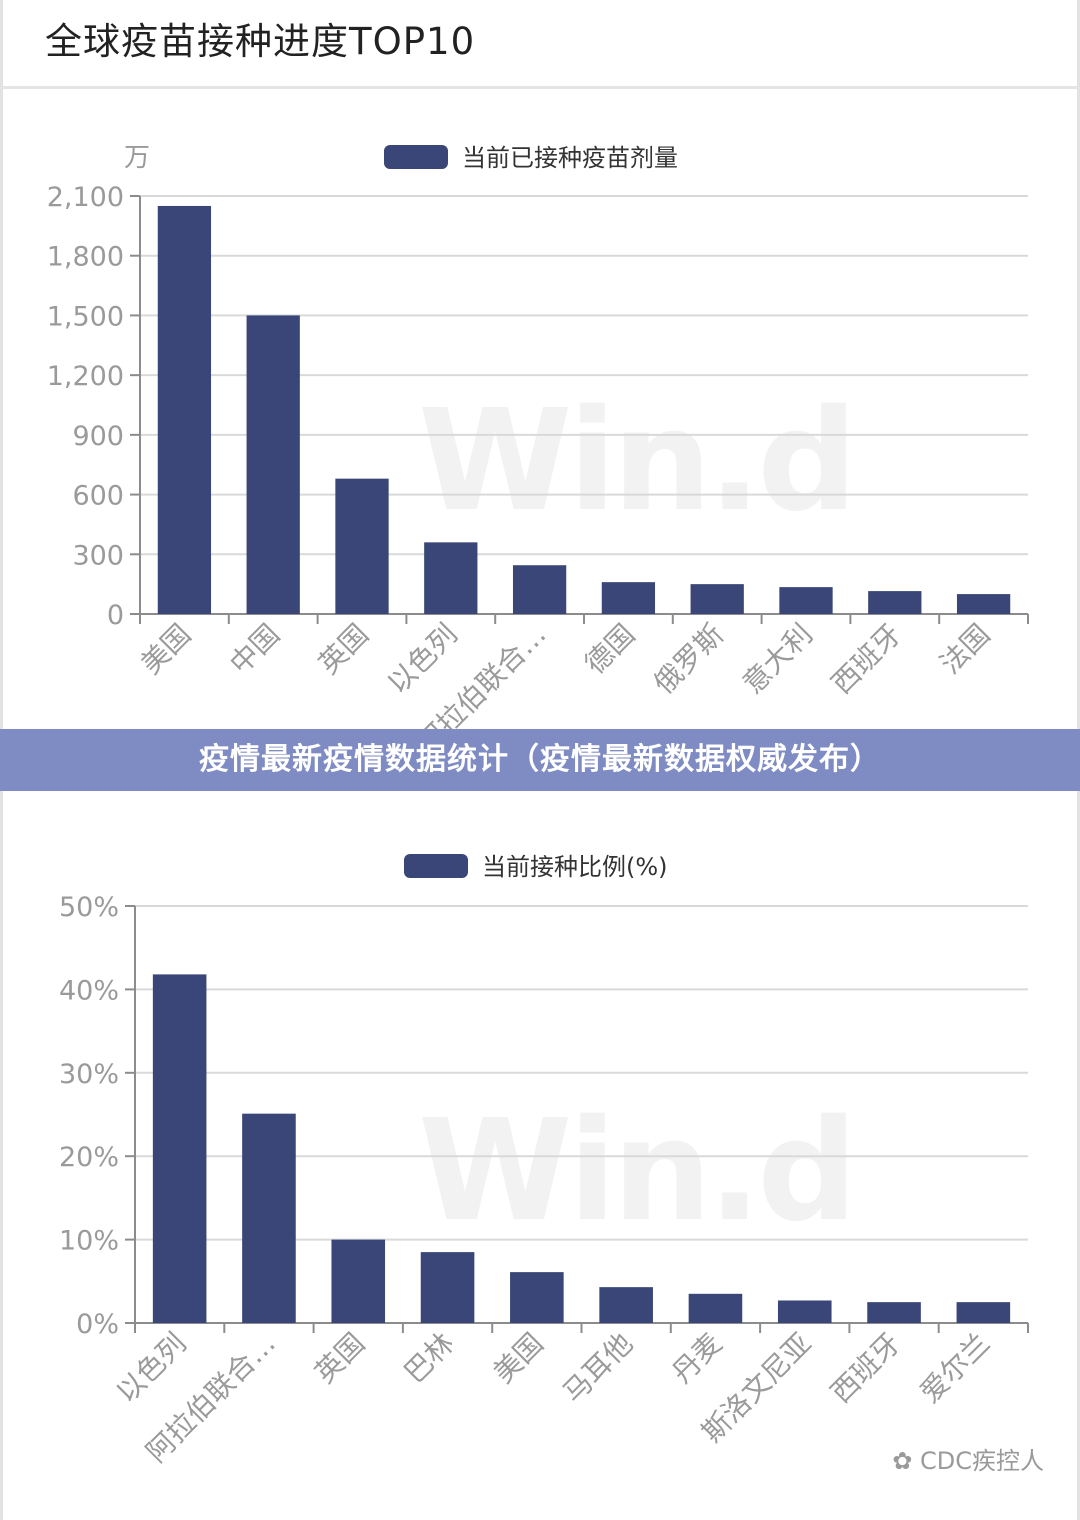 This screenshot has width=1080, height=1520. What do you see at coordinates (85, 257) in the screenshot?
I see `y-tick-label: 1,800` at bounding box center [85, 257].